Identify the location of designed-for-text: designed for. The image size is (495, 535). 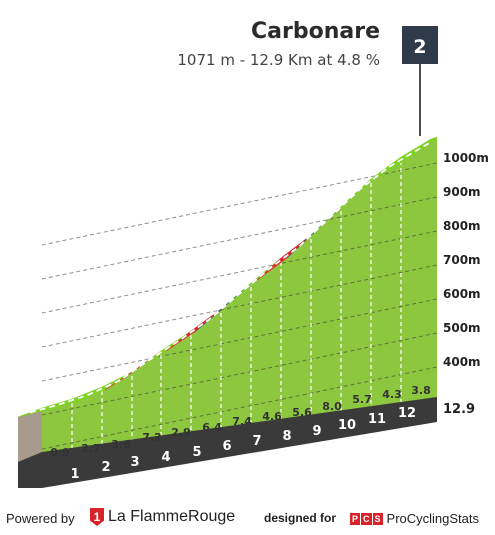
(300, 518).